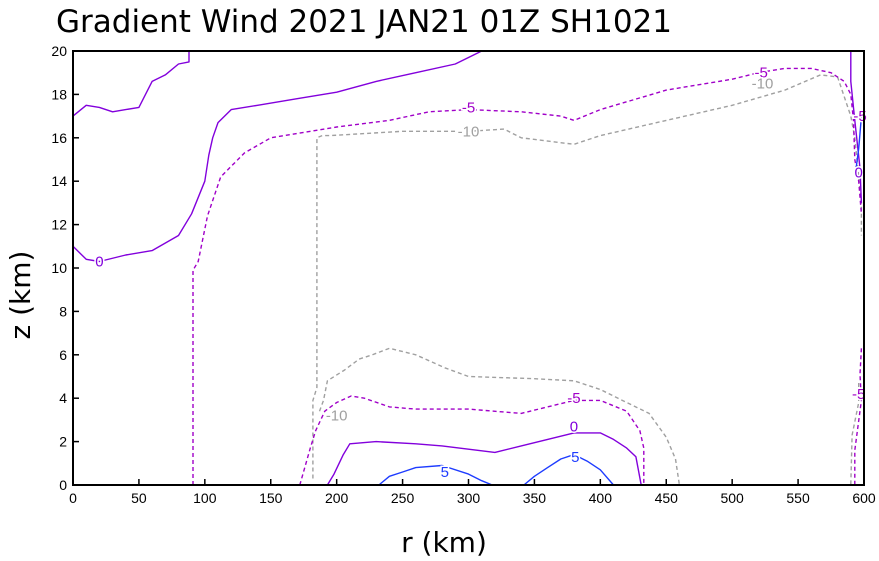  I want to click on x-tick-label: 400, so click(601, 498).